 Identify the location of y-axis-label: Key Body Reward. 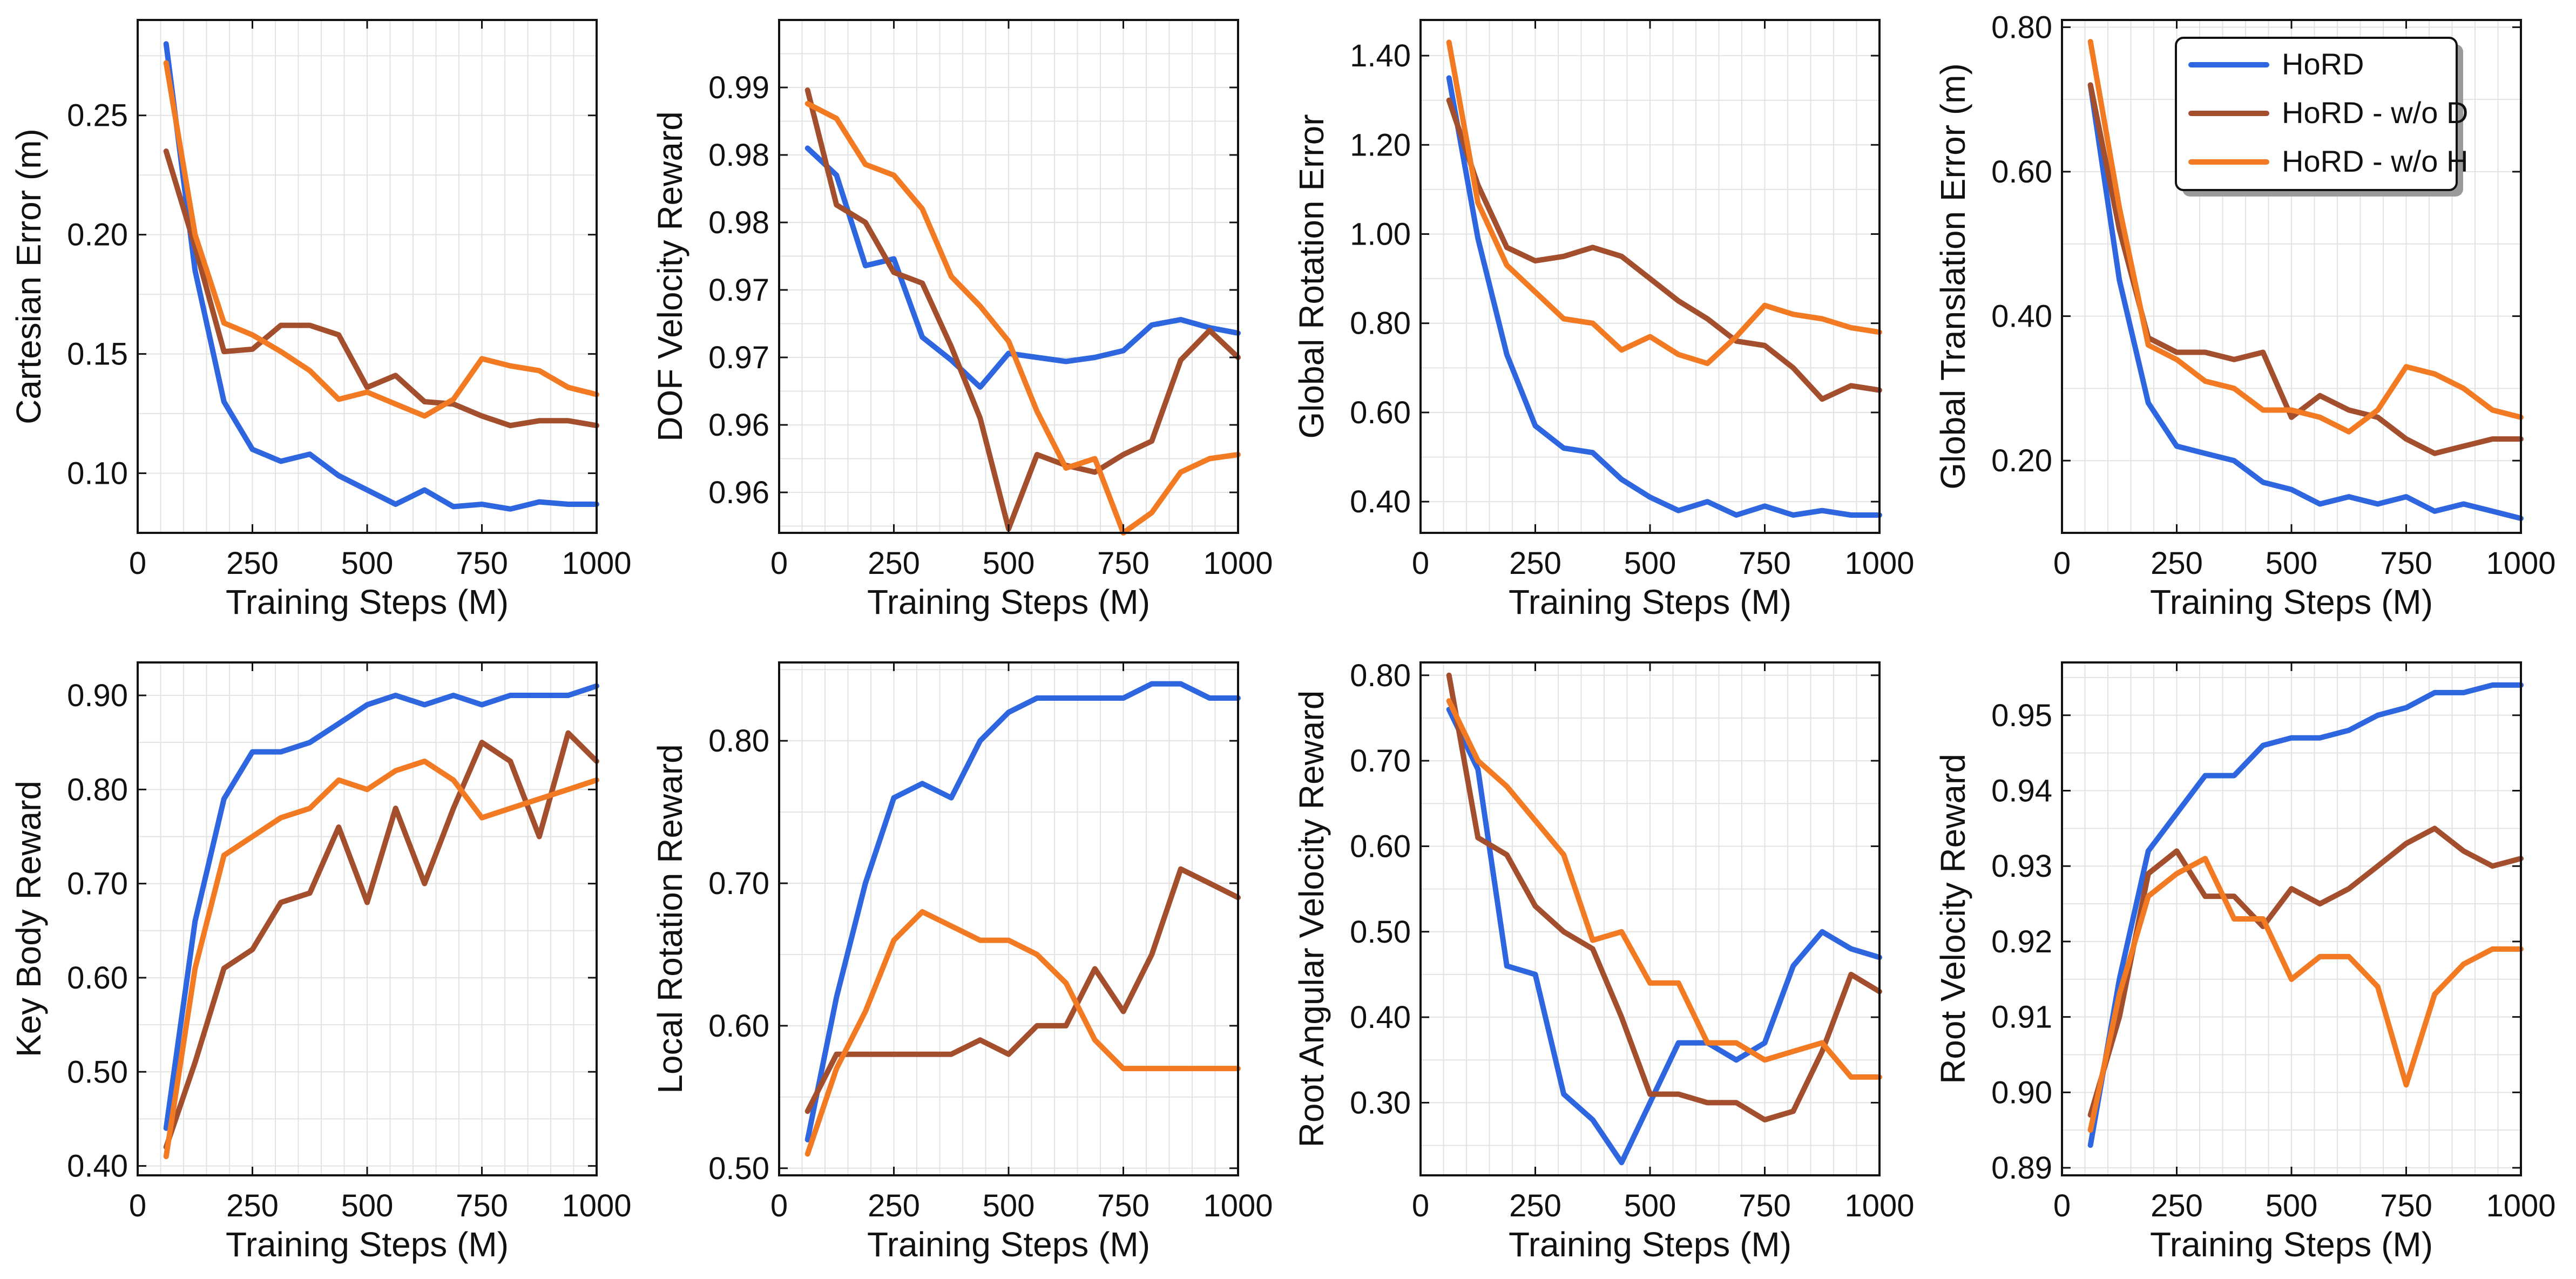
(28, 919).